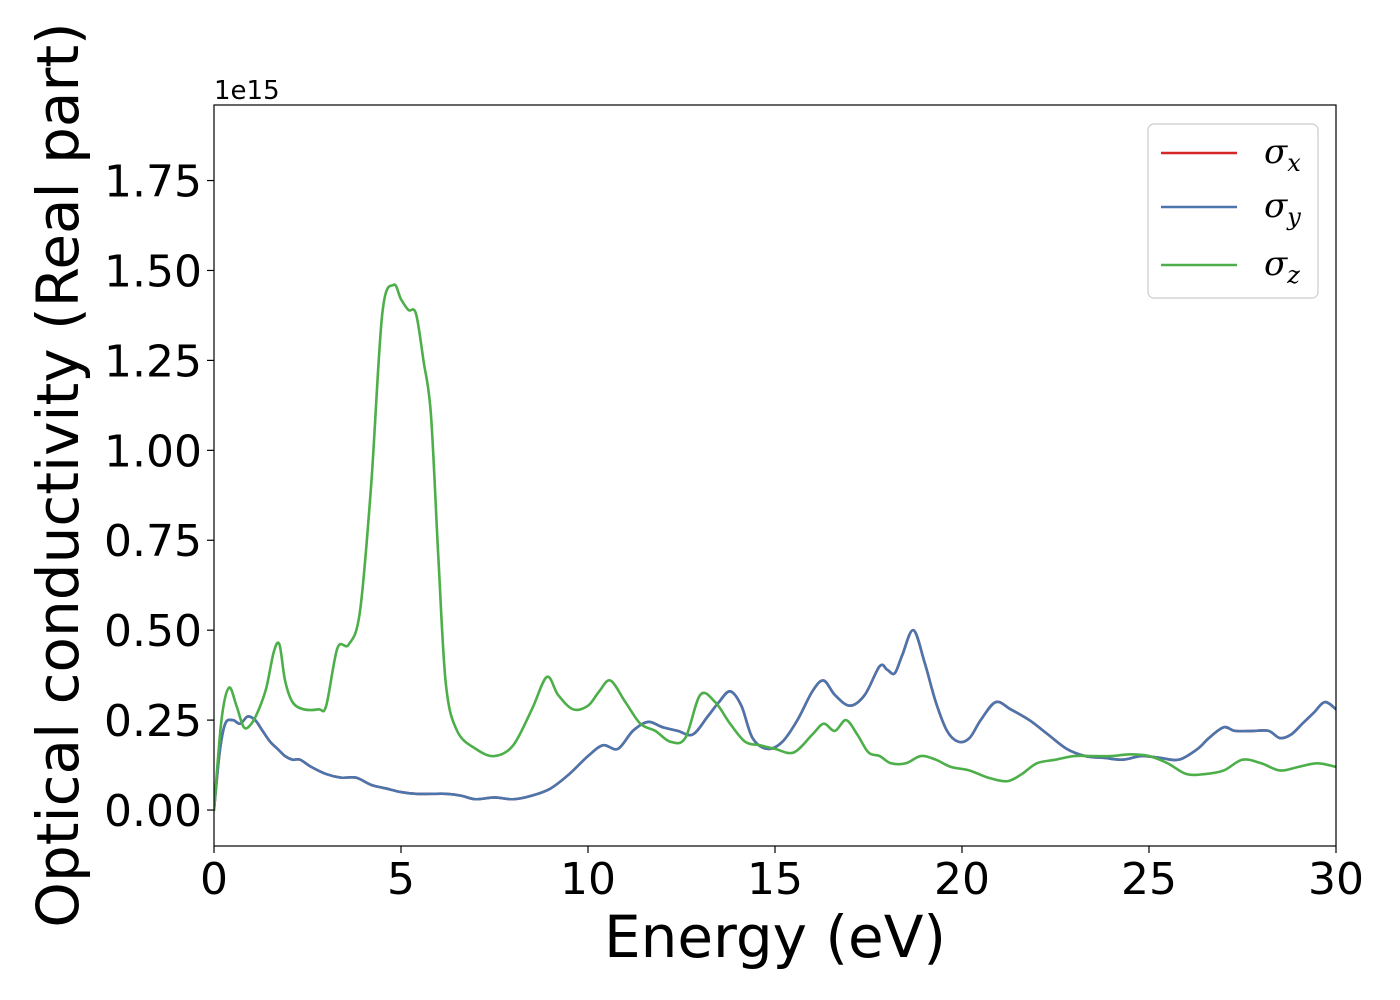  I want to click on y-tick-label: 1.00, so click(153, 451).